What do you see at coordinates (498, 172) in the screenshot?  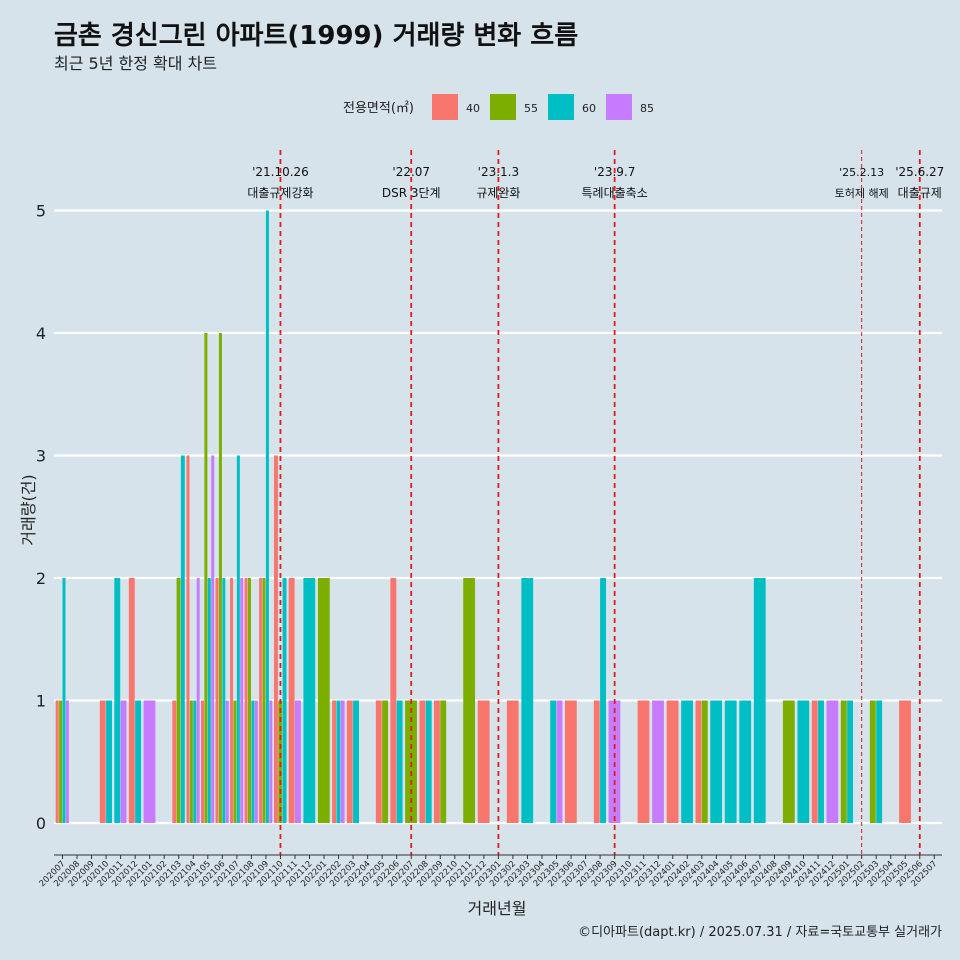 I see `event-date: '23.1.3` at bounding box center [498, 172].